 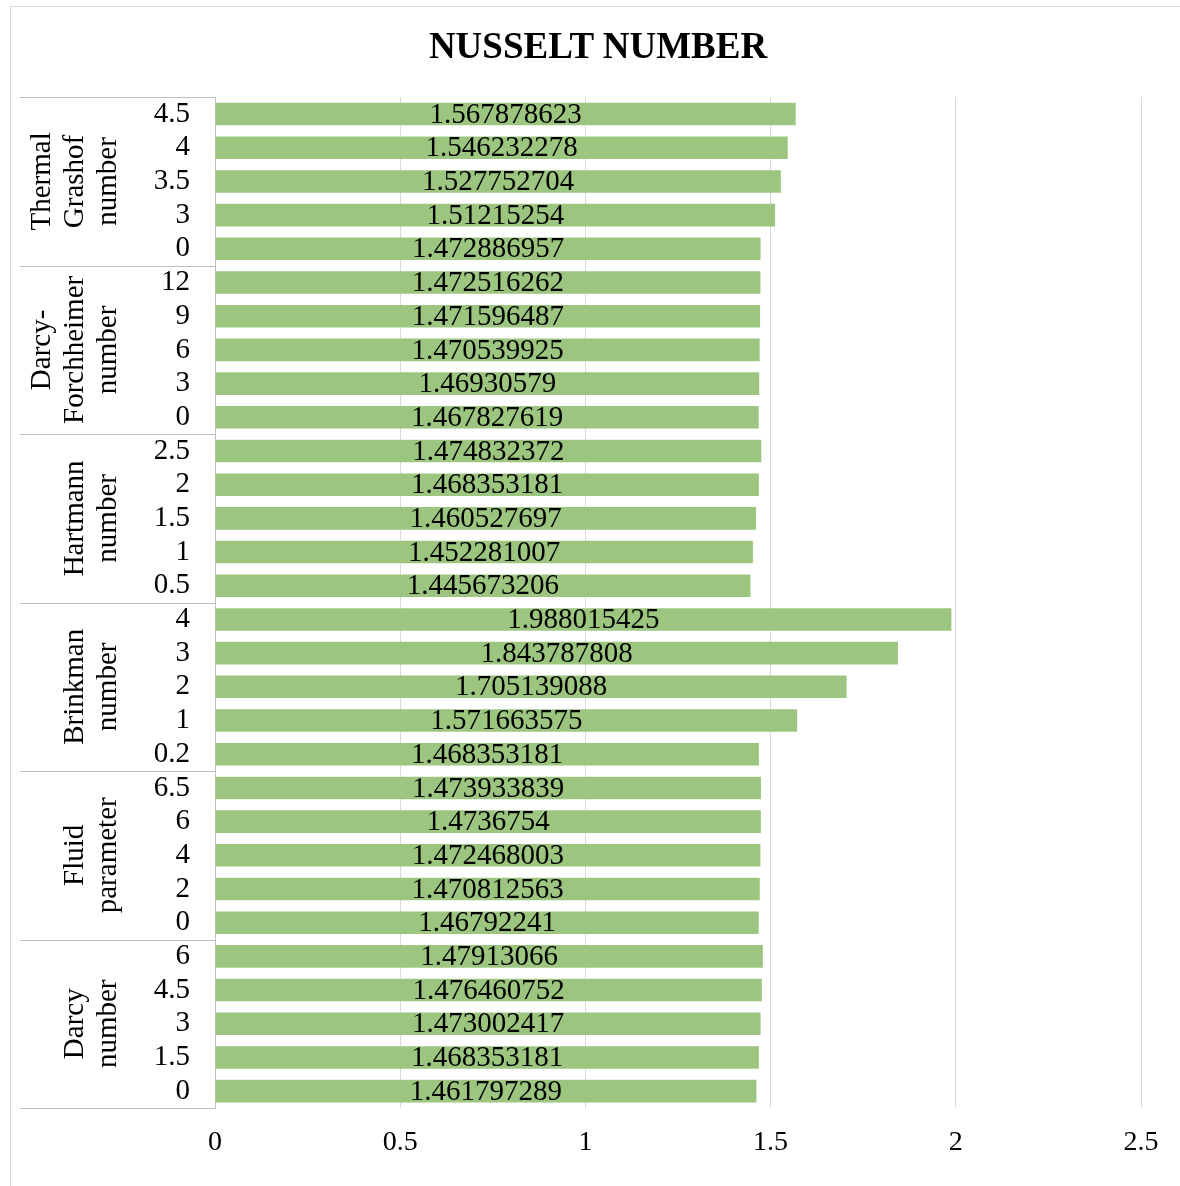 What do you see at coordinates (488, 247) in the screenshot?
I see `data-label: 1.472886957` at bounding box center [488, 247].